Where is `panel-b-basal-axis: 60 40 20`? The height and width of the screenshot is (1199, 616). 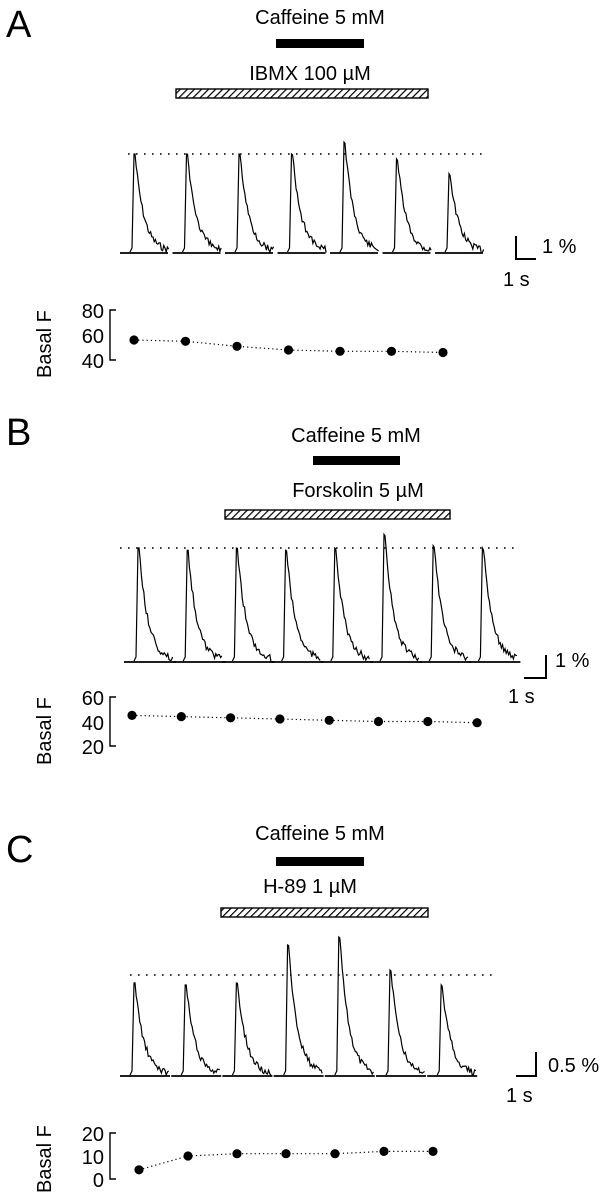 panel-b-basal-axis: 60 40 20 is located at coordinates (99, 723).